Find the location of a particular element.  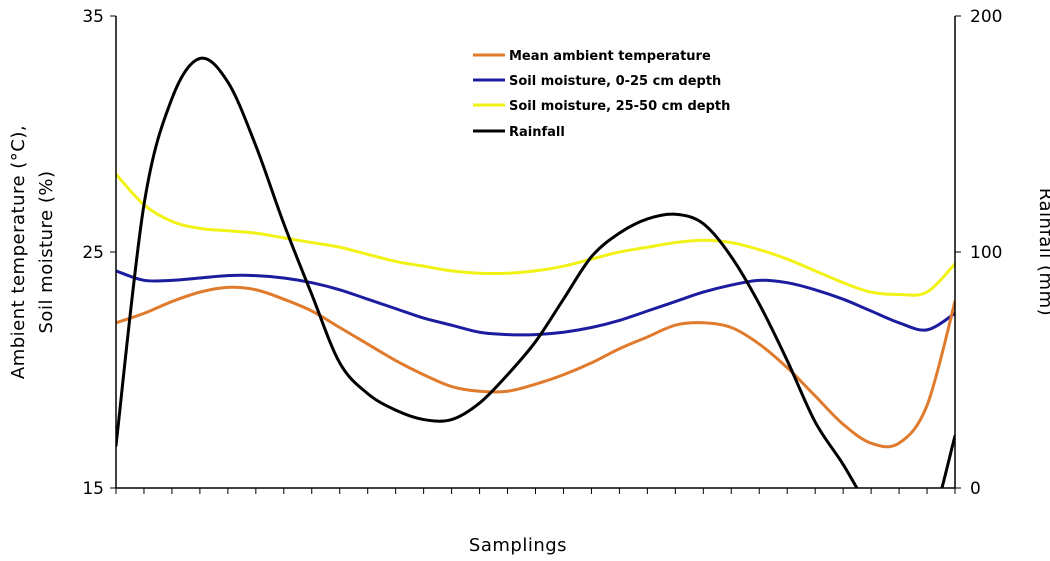

legend-label-soil-moisture-0-25: Soil moisture, 0-25 cm depth is located at coordinates (615, 81).